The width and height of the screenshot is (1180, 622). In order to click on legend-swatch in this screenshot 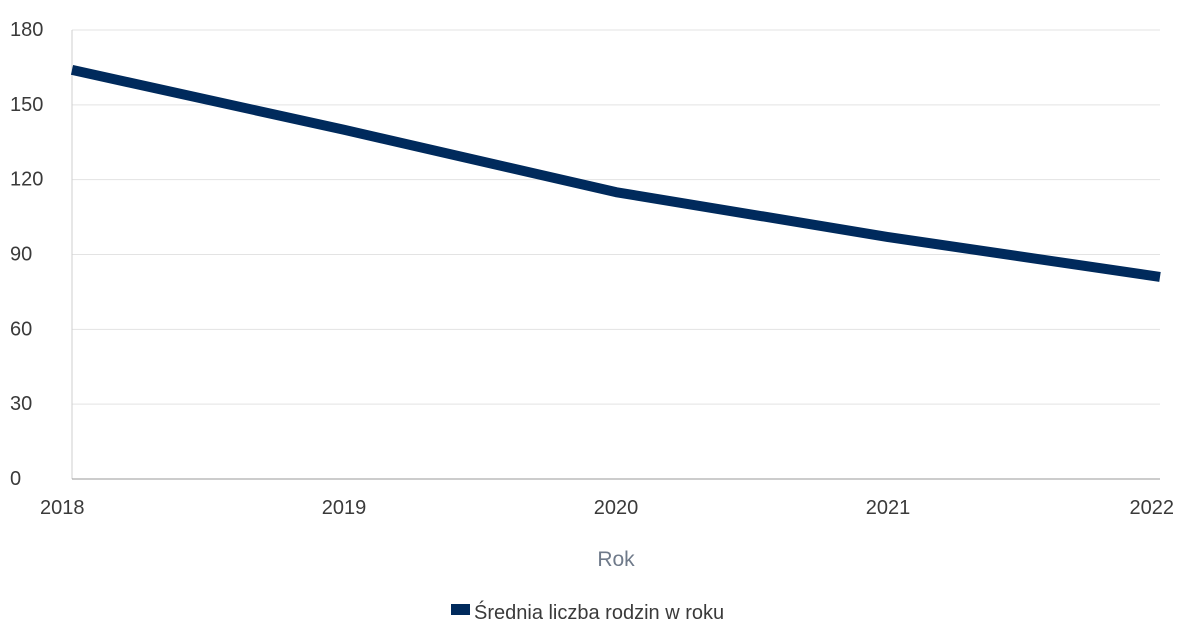, I will do `click(460, 609)`.